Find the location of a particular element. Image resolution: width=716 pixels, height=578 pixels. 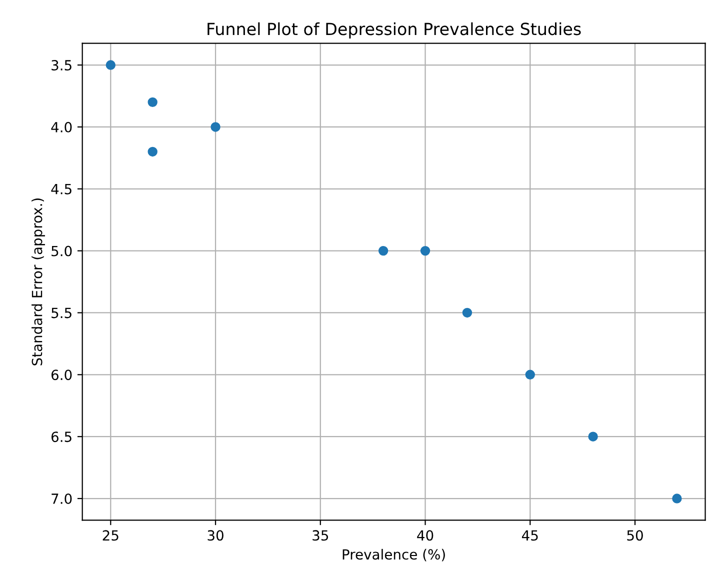

x-tick-label: 35 is located at coordinates (320, 535).